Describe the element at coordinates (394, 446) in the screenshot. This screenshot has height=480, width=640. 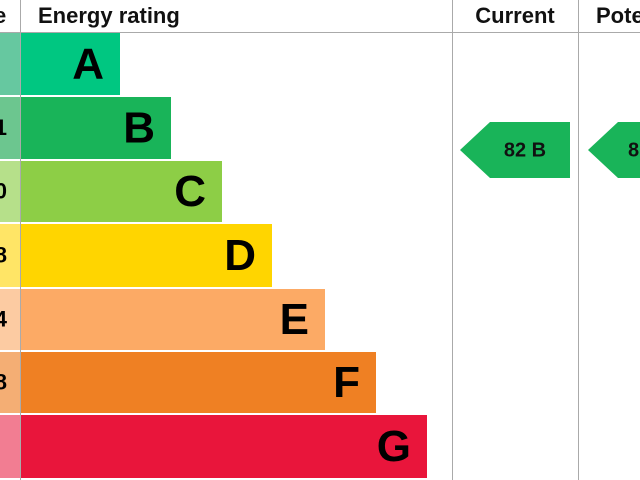
I see `band-letter: G` at that location.